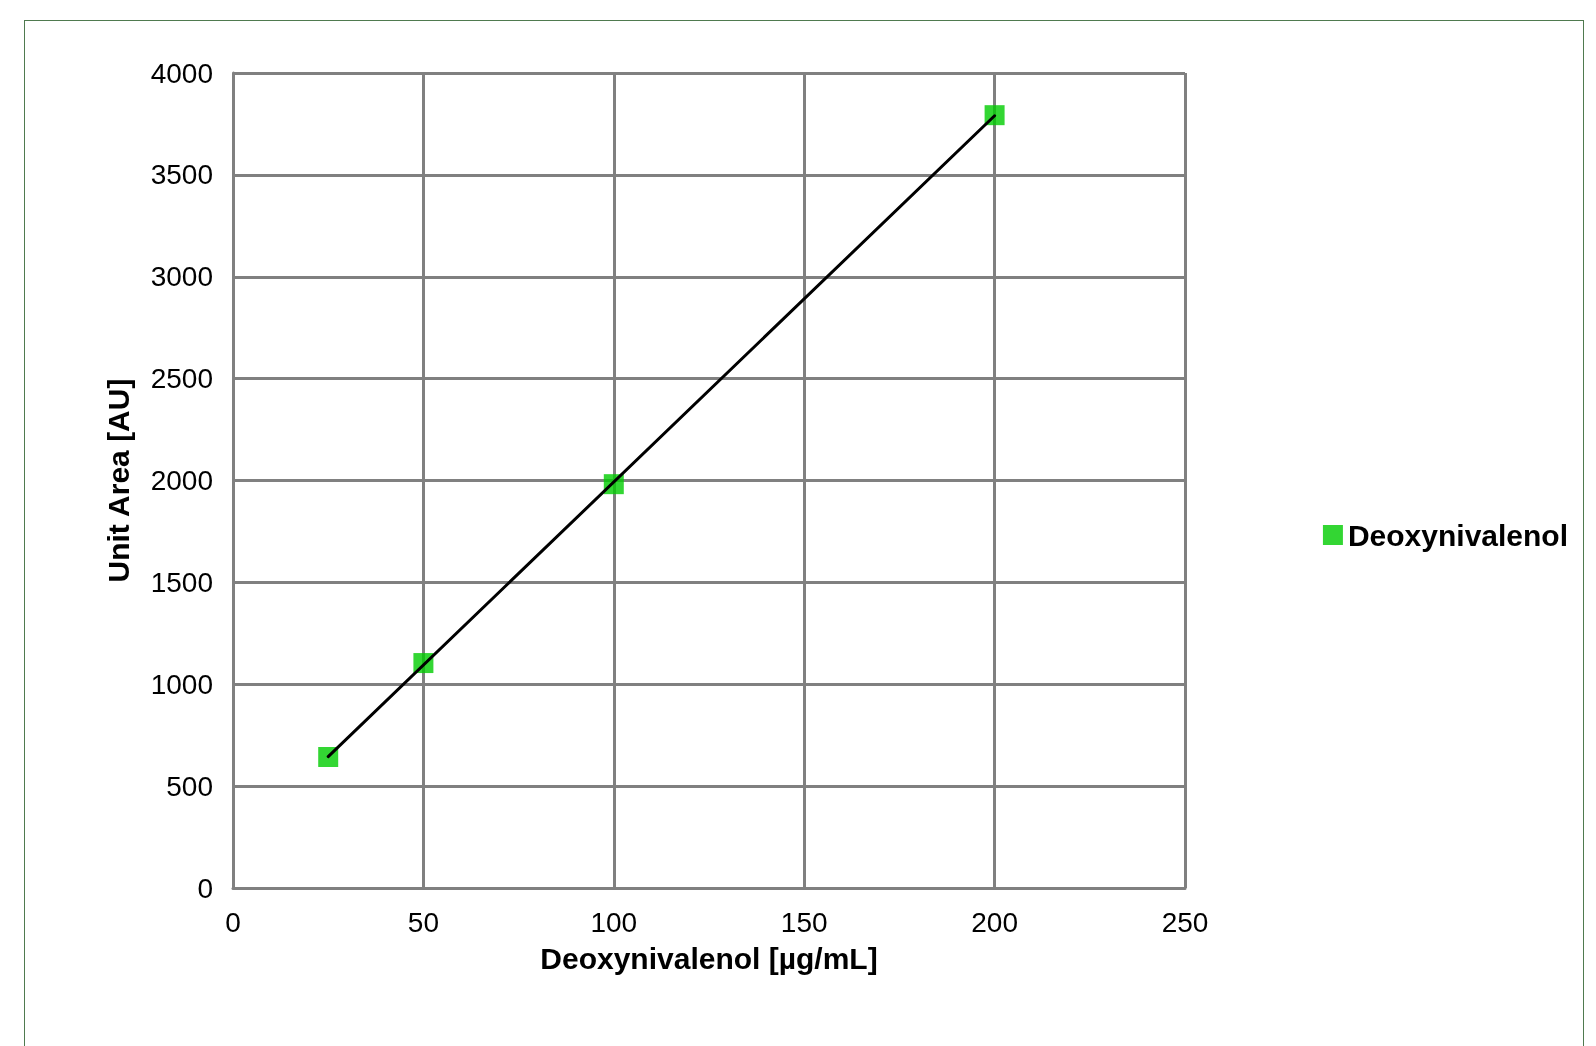 The image size is (1596, 1046). What do you see at coordinates (1457, 535) in the screenshot?
I see `legend-label: Deoxynivalenol` at bounding box center [1457, 535].